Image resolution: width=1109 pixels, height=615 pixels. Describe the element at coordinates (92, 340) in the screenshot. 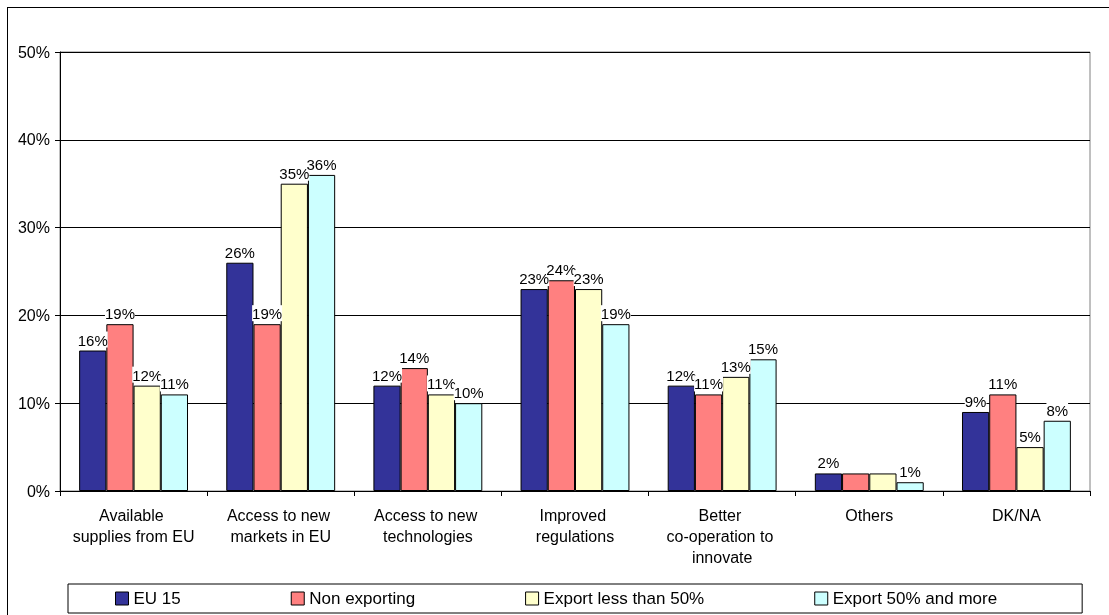

I see `data-label: 16%` at that location.